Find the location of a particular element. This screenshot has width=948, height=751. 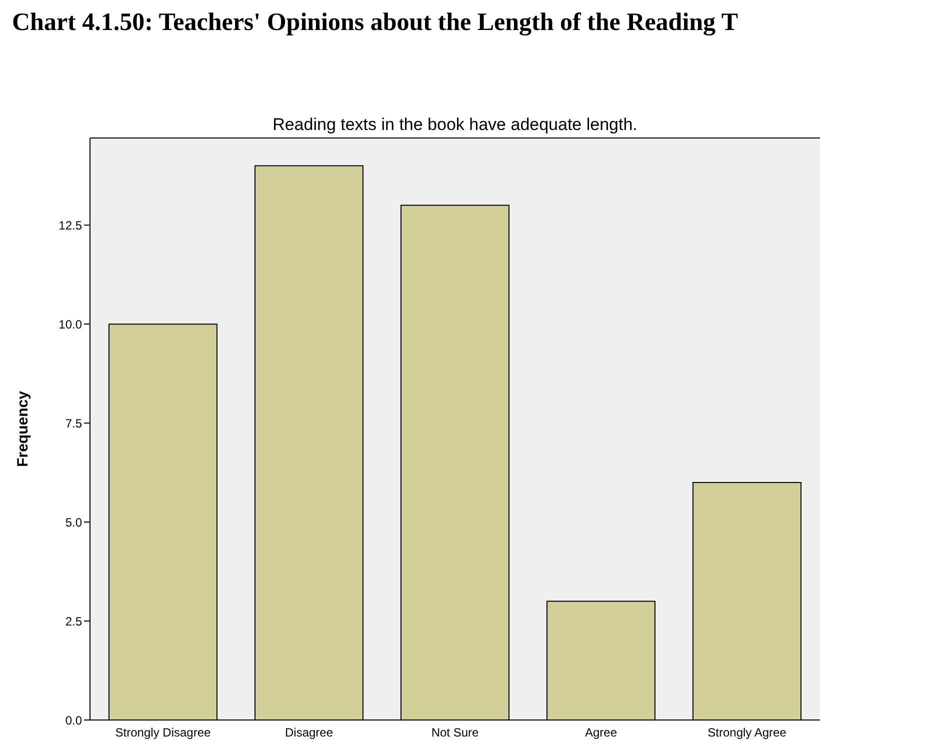

y-axis-title: Frequency is located at coordinates (23, 428).